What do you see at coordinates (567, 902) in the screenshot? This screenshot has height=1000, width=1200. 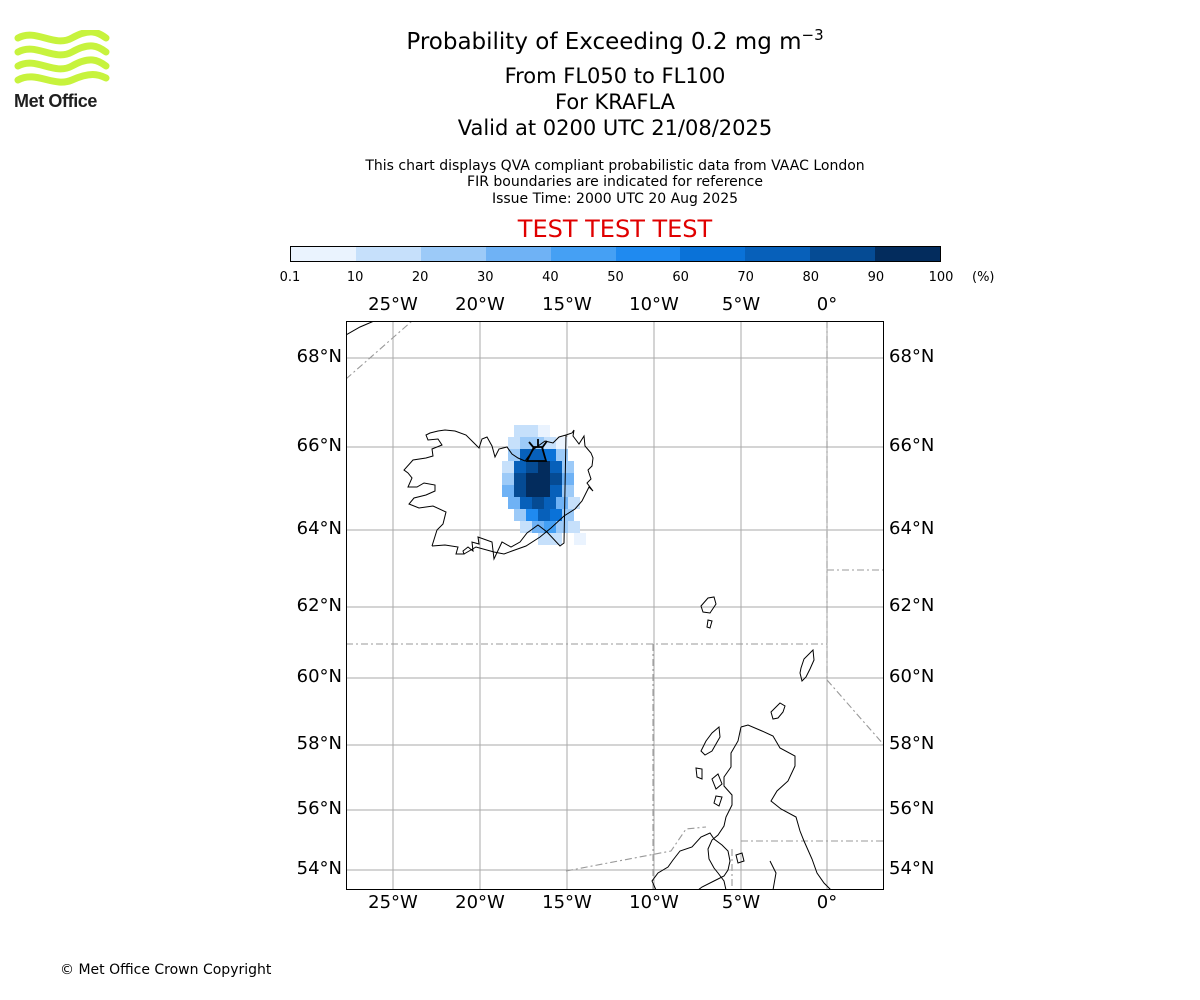 I see `longitude-label-bottom: 15°W` at bounding box center [567, 902].